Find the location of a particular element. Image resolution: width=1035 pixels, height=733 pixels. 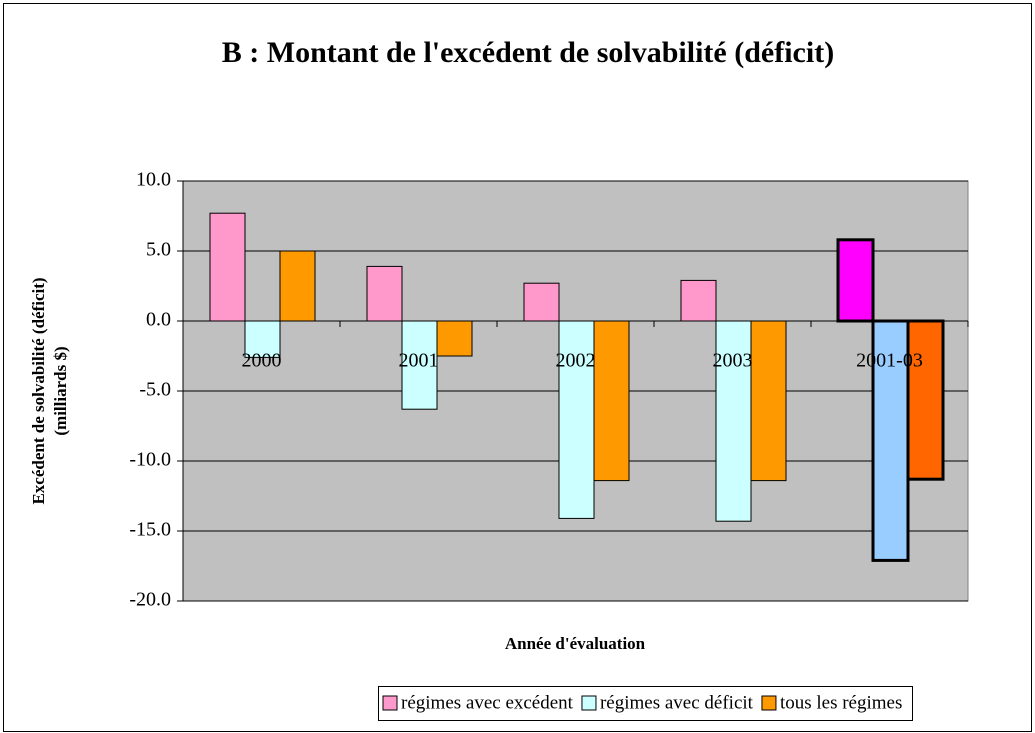

y-tick-label: -15.0 is located at coordinates (150, 530).